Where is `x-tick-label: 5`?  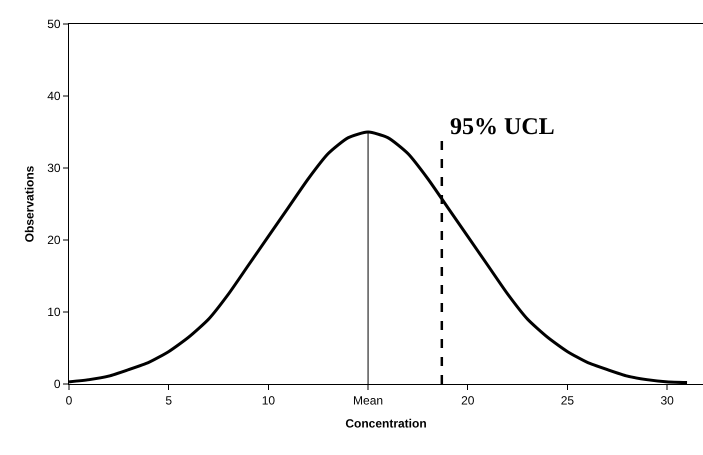 x-tick-label: 5 is located at coordinates (168, 400).